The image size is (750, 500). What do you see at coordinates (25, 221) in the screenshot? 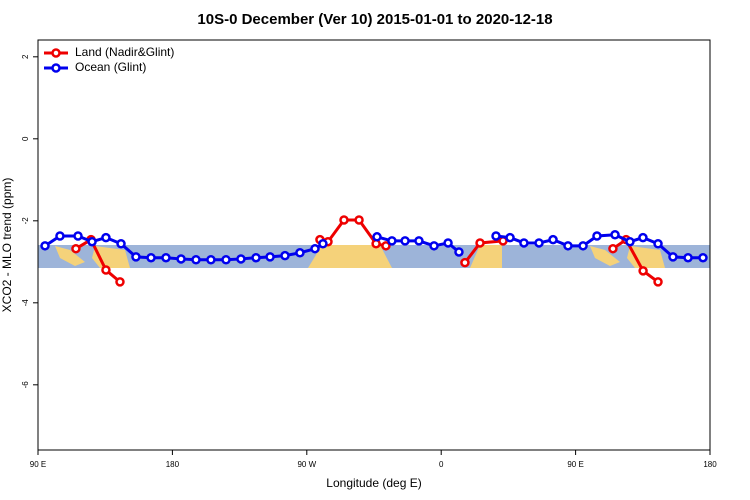
I see `y-tick-label: -2` at bounding box center [25, 221].